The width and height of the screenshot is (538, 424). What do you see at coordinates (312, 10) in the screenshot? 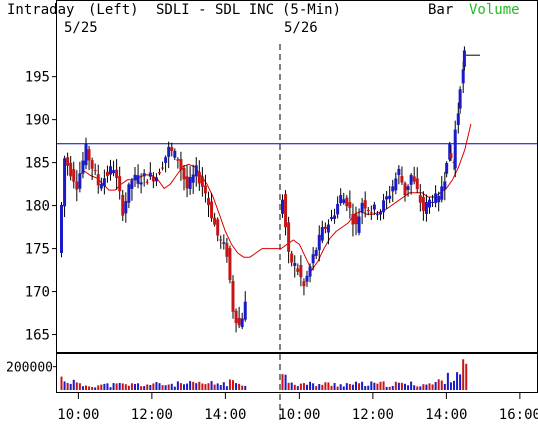
I see `interval-label: (5-Min)` at bounding box center [312, 10].